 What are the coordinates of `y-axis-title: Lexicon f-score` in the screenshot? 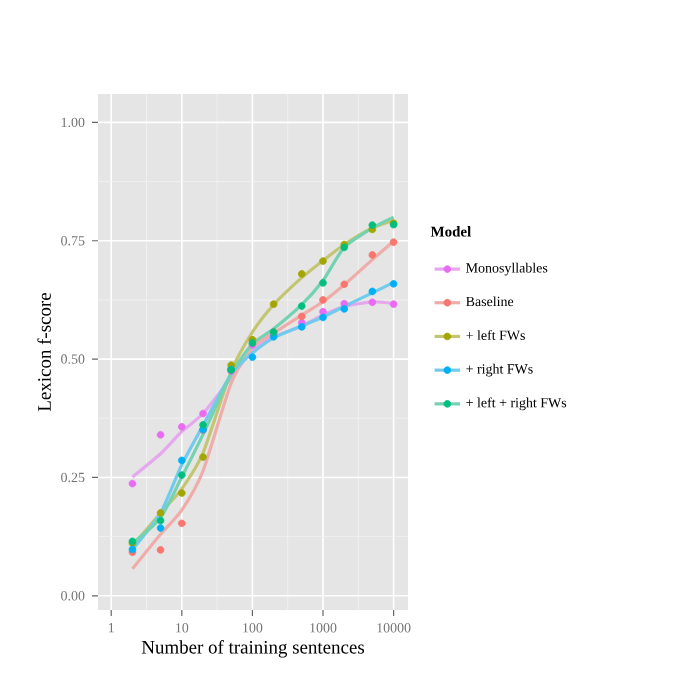 It's located at (44, 352).